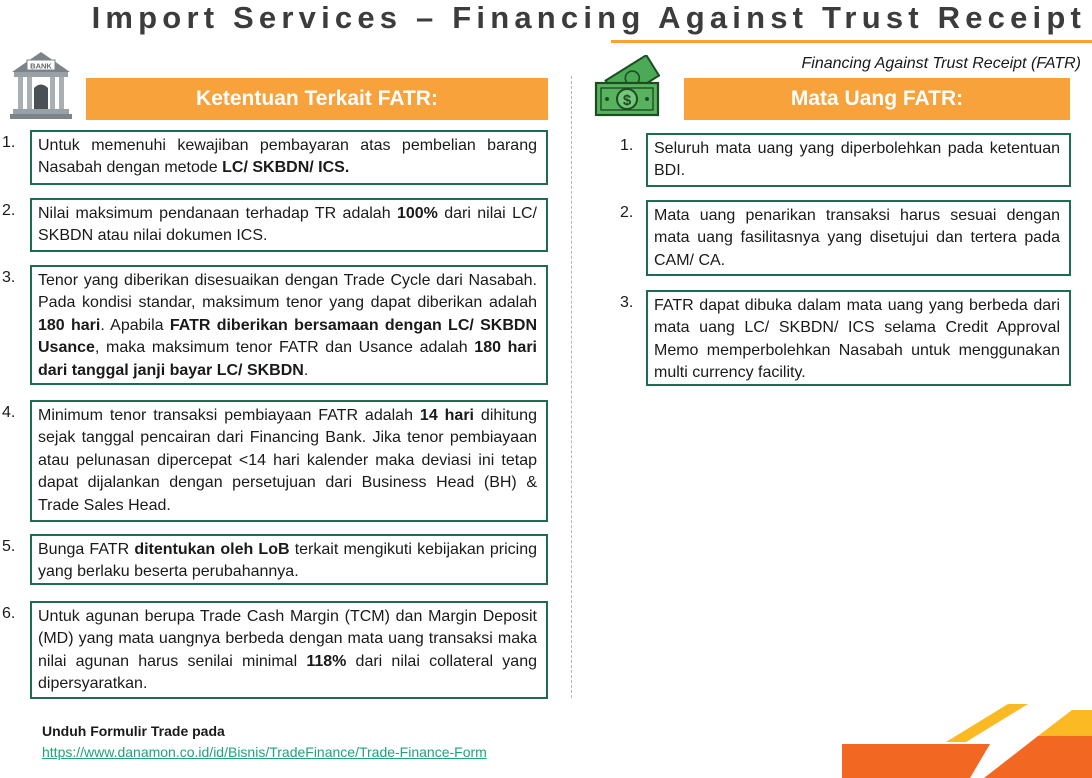  I want to click on bold-text: 180 hari, so click(69, 325).